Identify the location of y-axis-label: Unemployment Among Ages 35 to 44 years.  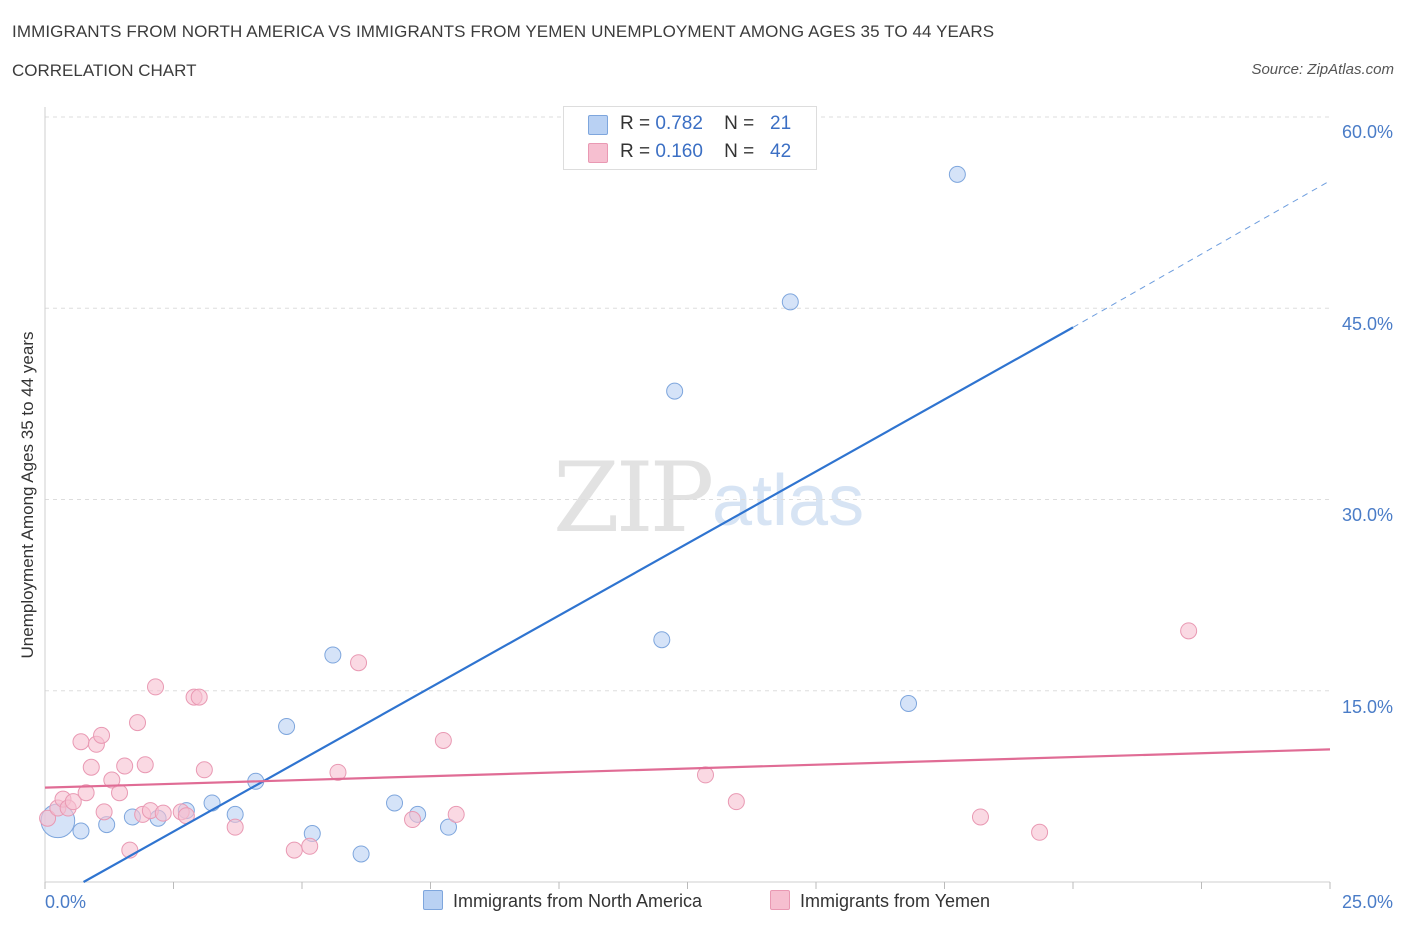
(27, 495).